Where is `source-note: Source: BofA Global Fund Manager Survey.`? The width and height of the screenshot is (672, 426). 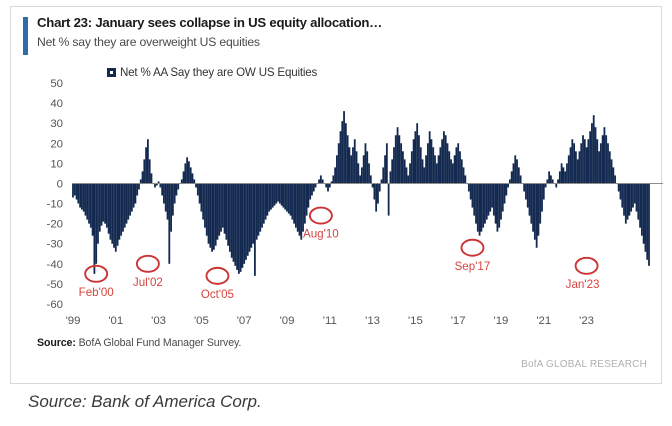 source-note: Source: BofA Global Fund Manager Survey. is located at coordinates (139, 343).